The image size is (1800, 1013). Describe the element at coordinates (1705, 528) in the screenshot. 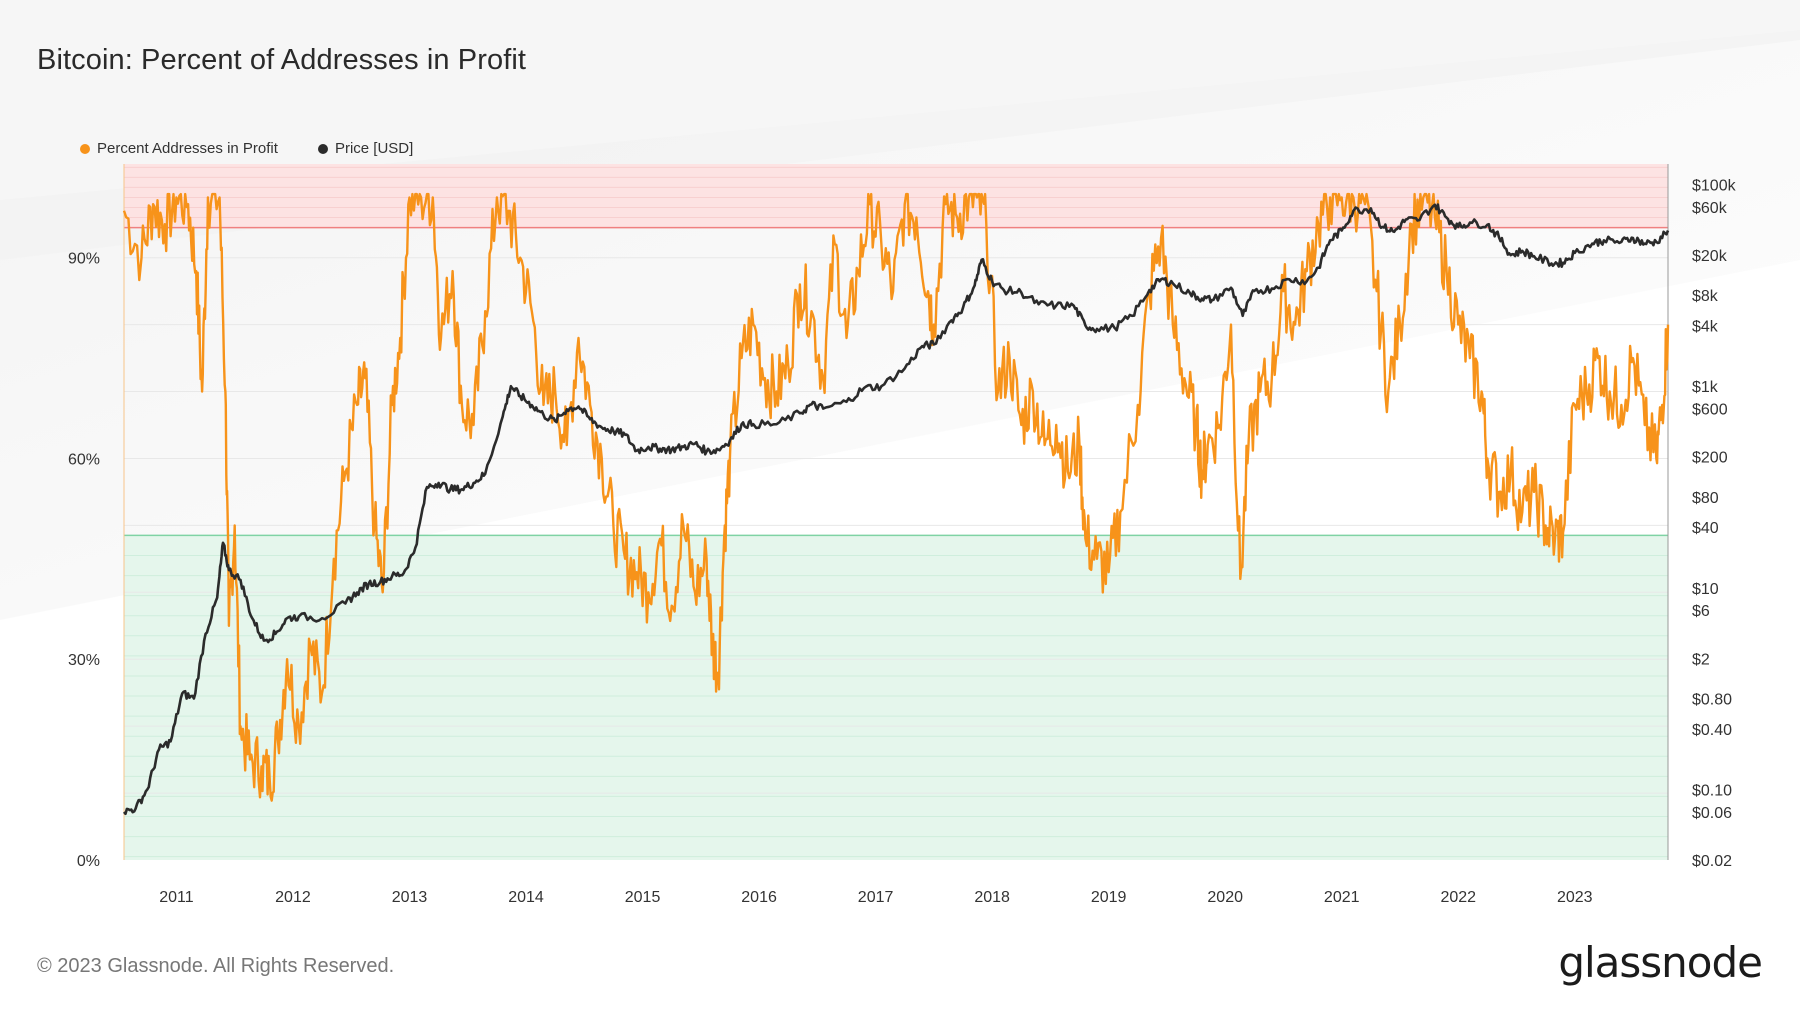

I see `y-right-tick-label: $40` at that location.